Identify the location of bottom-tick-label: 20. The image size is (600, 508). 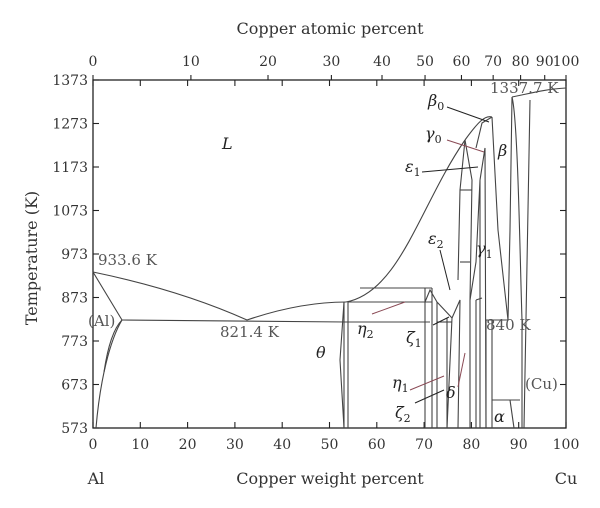
(188, 445).